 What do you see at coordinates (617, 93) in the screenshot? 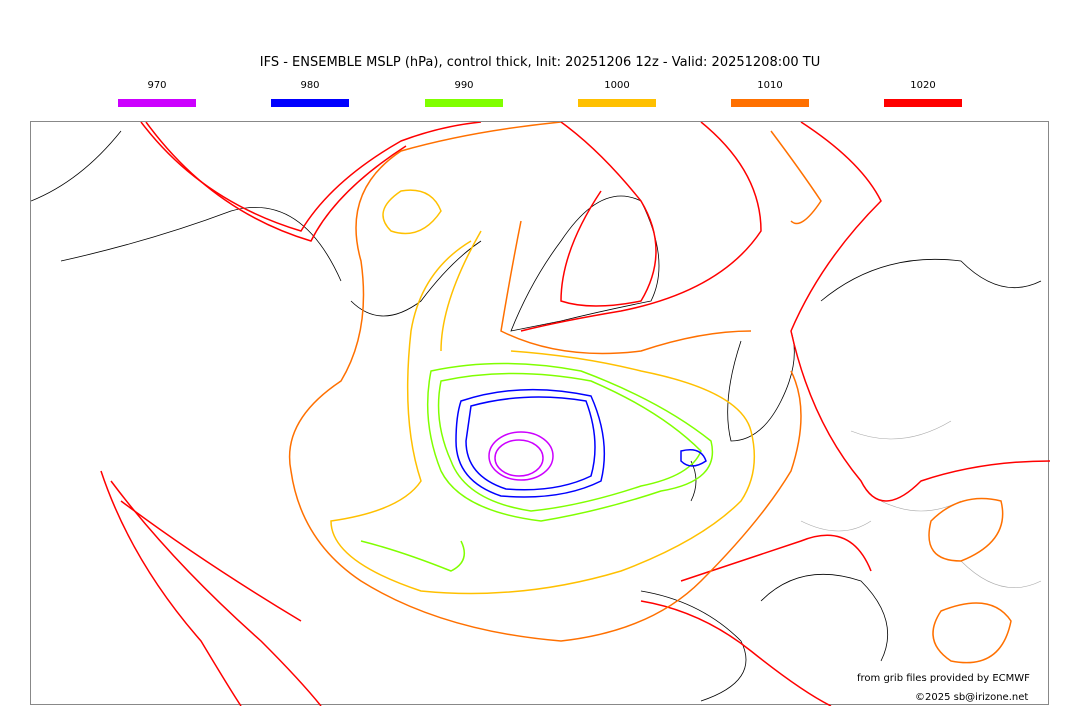
I see `legend-item-1000: 1000` at bounding box center [617, 93].